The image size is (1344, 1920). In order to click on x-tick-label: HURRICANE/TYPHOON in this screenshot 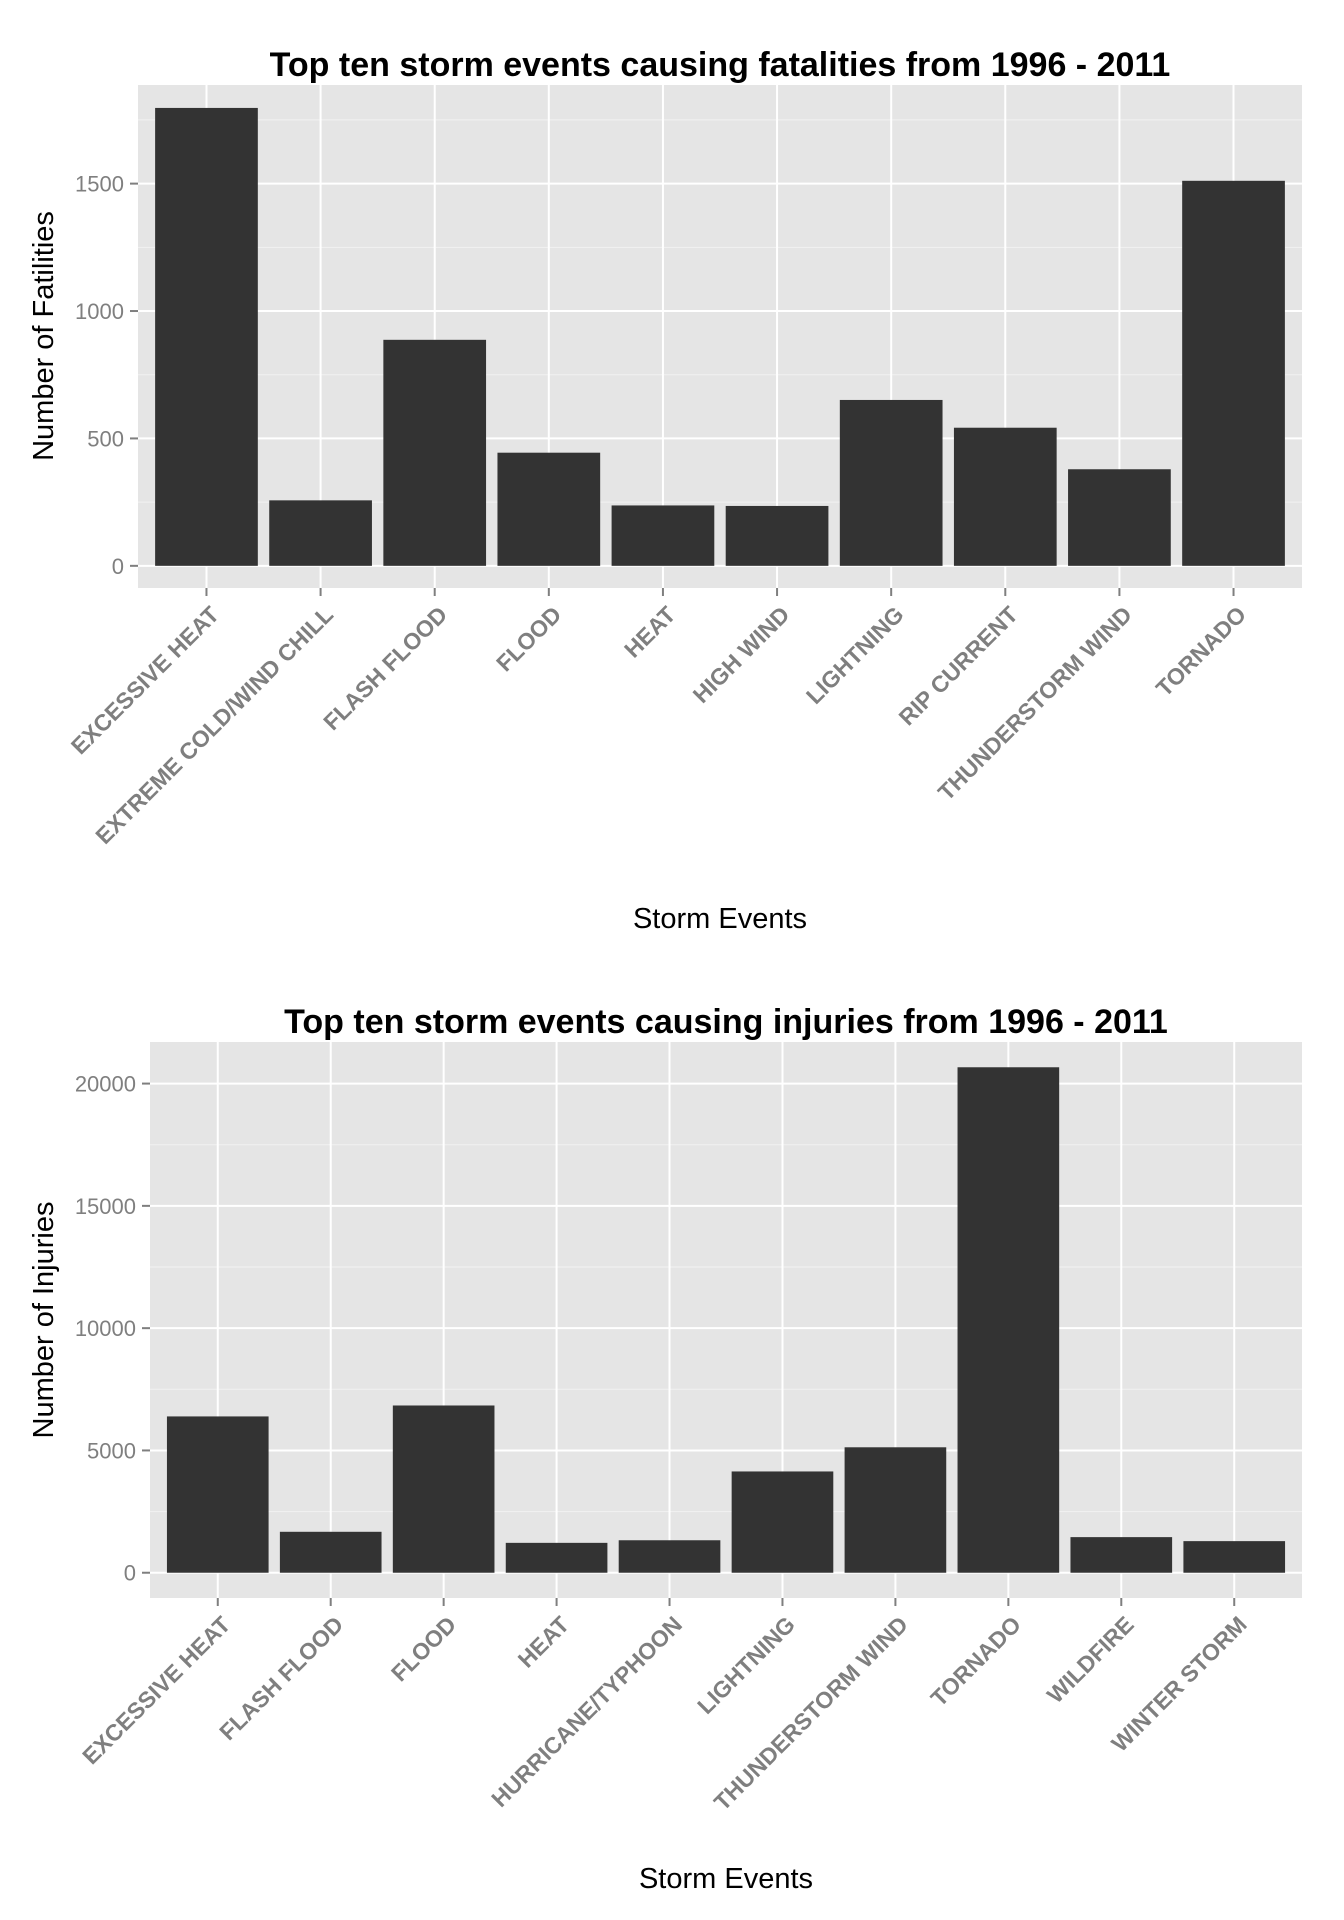, I will do `click(586, 1711)`.